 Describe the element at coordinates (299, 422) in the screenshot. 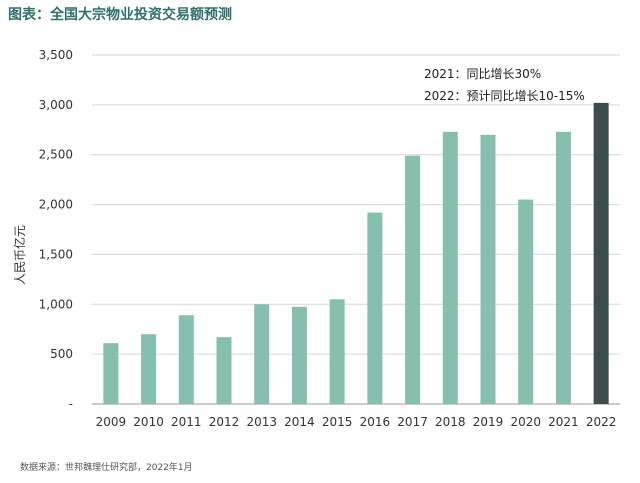

I see `x-tick-label: 2014` at that location.